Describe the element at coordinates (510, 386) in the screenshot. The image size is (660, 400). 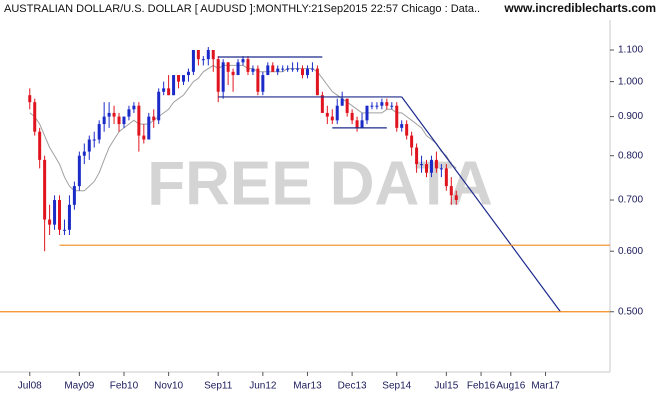
I see `x-tick-label: Aug16` at that location.